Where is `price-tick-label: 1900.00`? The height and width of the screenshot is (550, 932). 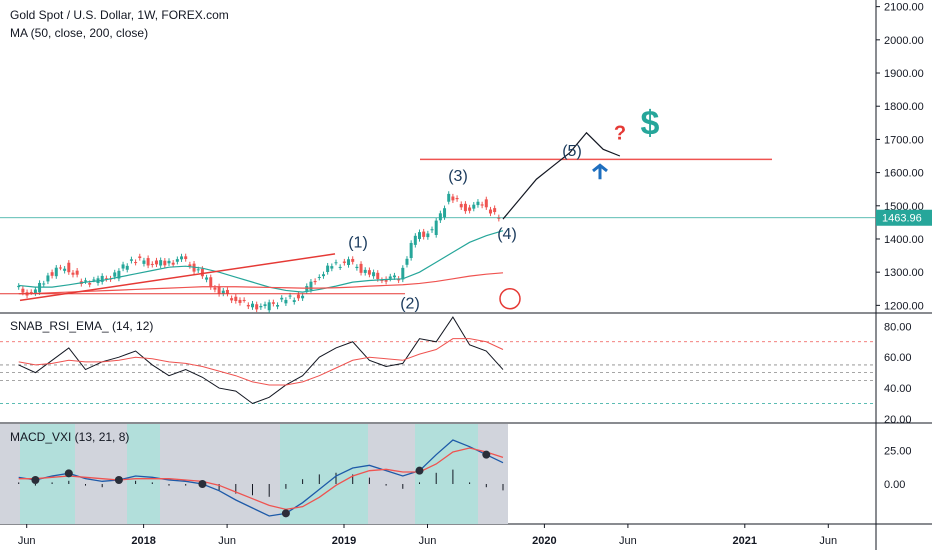
price-tick-label: 1900.00 is located at coordinates (904, 74).